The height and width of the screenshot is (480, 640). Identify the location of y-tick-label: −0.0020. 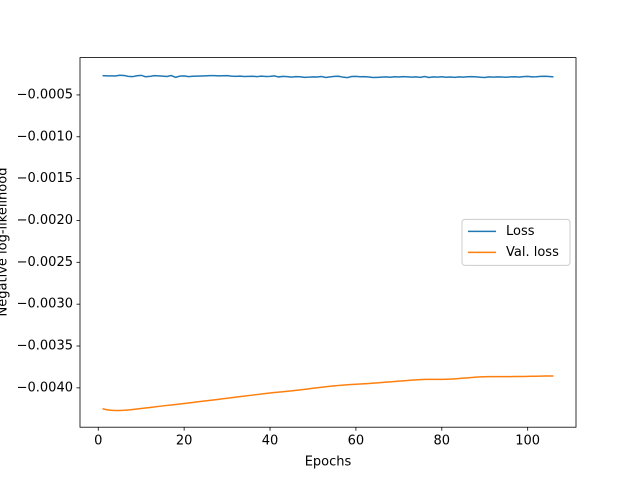
(45, 220).